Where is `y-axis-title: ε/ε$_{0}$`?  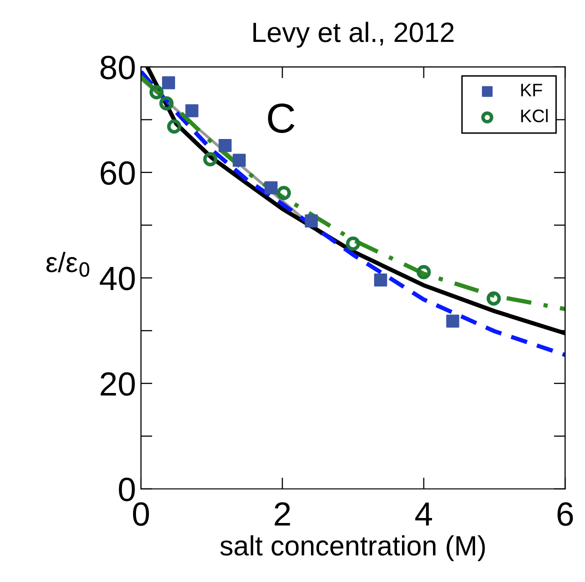
y-axis-title: ε/ε$_{0}$ is located at coordinates (68, 264).